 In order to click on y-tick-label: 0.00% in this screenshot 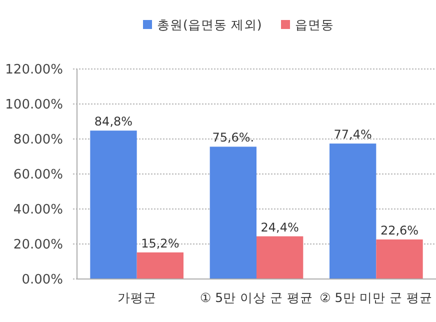, I will do `click(42, 280)`.